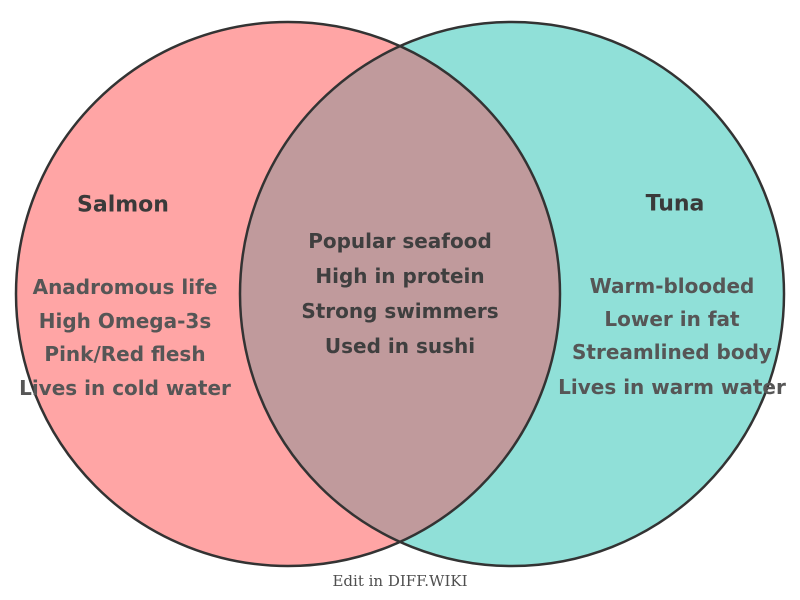 Image resolution: width=800 pixels, height=600 pixels. I want to click on intersection-item: Used in sushi, so click(400, 346).